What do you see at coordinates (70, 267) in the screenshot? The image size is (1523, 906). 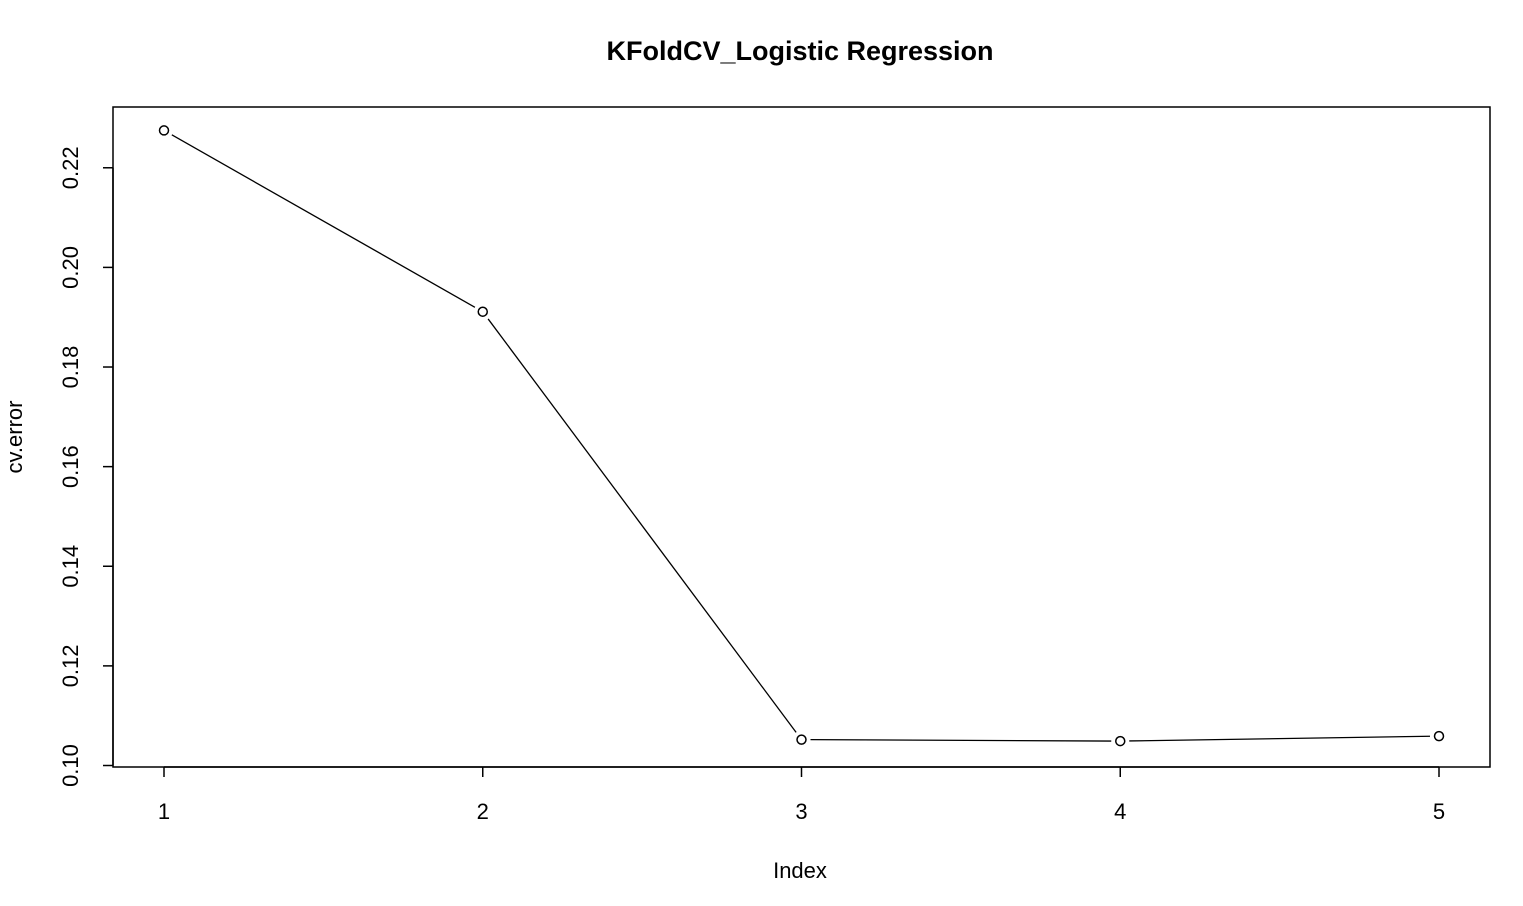 I see `y-tick-label: 0.20` at bounding box center [70, 267].